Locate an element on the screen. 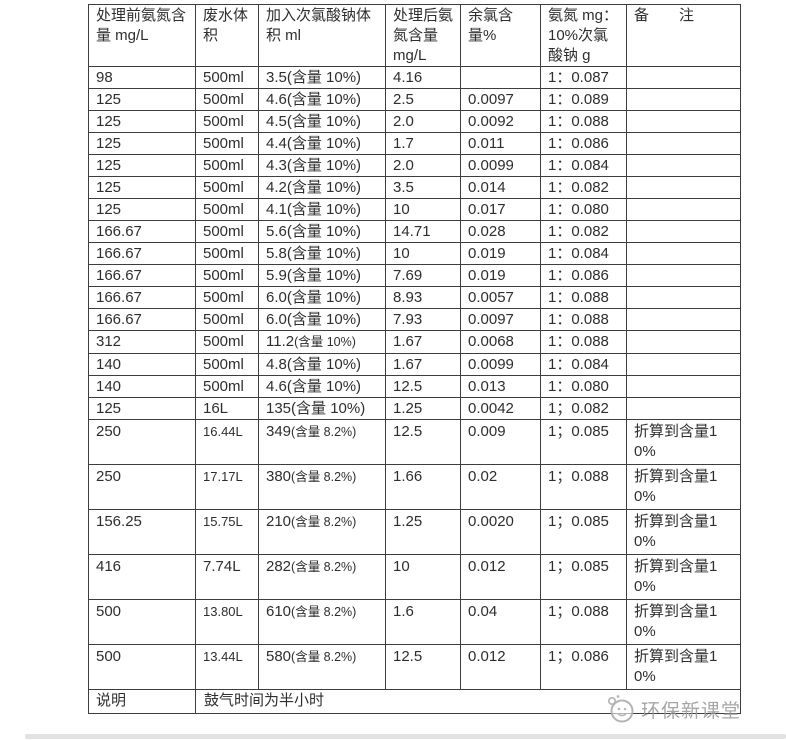 Image resolution: width=786 pixels, height=740 pixels. table-row: 125 500ml 4.4(含量 10%) 1.7 0.011 1：0.086 is located at coordinates (414, 143).